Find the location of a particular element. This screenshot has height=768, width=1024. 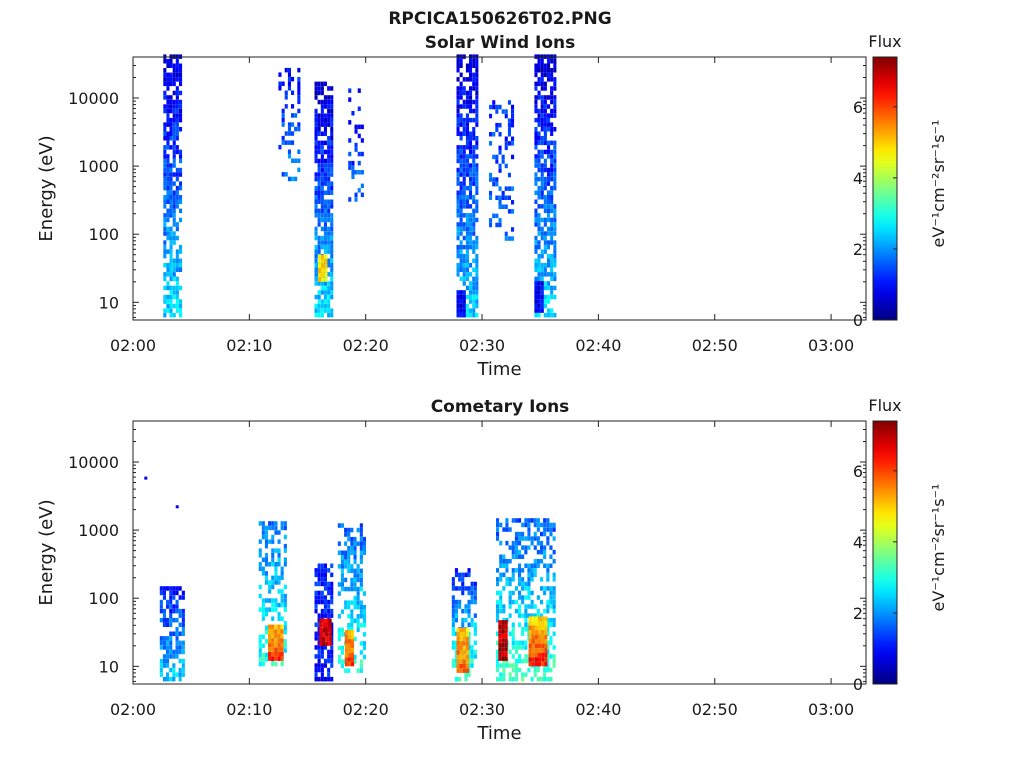

y-tick-label: 10000 is located at coordinates (93, 462).